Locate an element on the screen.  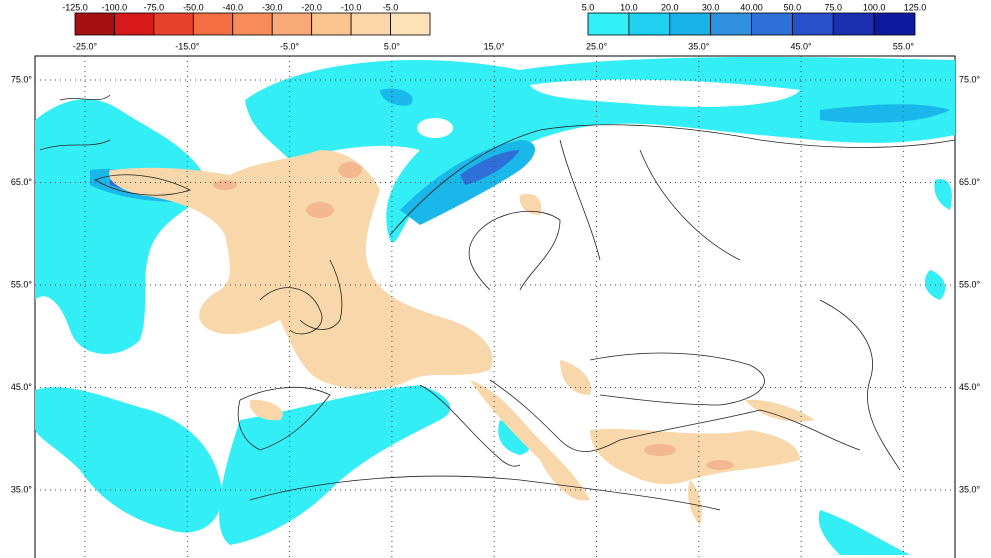
legend-label: -100.0 is located at coordinates (115, 7).